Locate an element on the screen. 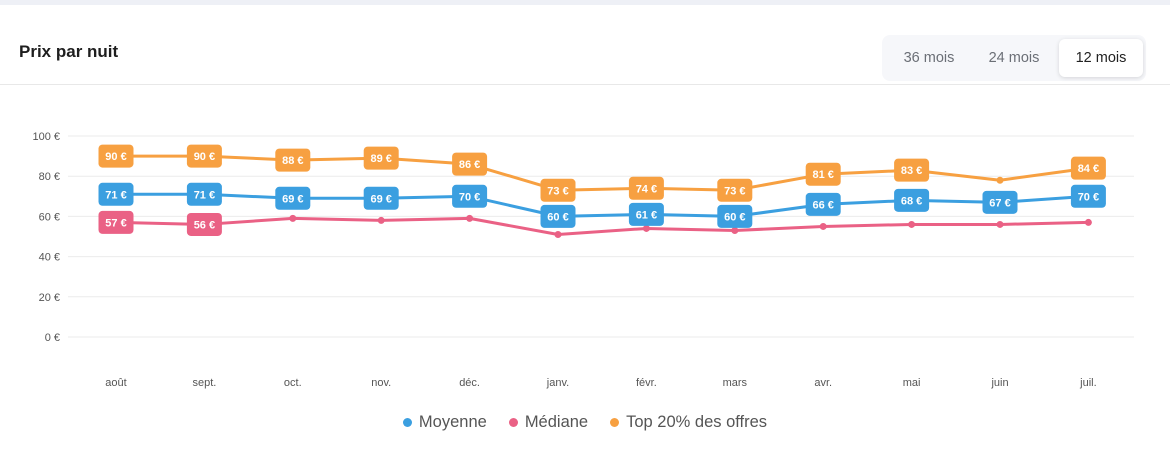  x-tick-label: févr. is located at coordinates (646, 383).